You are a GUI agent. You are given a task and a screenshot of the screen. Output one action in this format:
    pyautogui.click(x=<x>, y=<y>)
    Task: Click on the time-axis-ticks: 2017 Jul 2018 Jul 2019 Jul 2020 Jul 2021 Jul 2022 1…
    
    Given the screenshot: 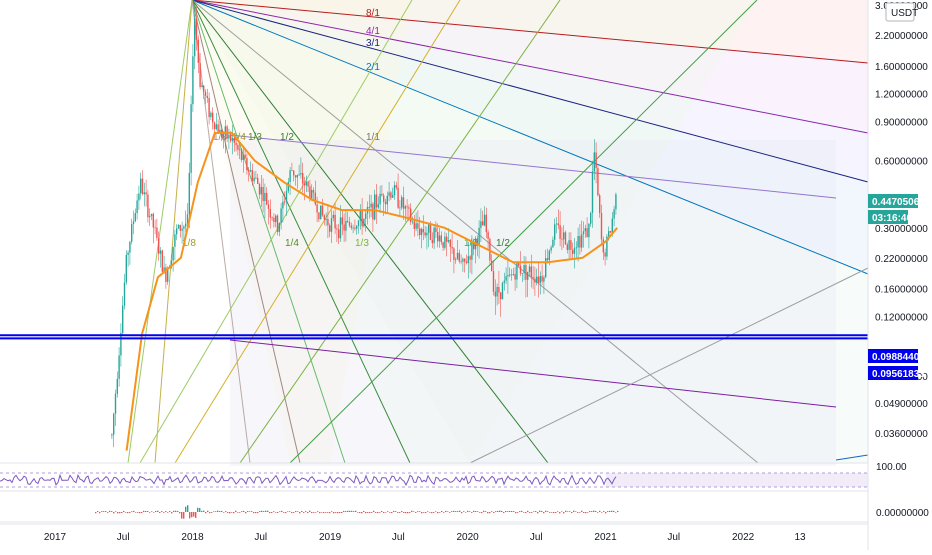 What is the action you would take?
    pyautogui.click(x=425, y=537)
    